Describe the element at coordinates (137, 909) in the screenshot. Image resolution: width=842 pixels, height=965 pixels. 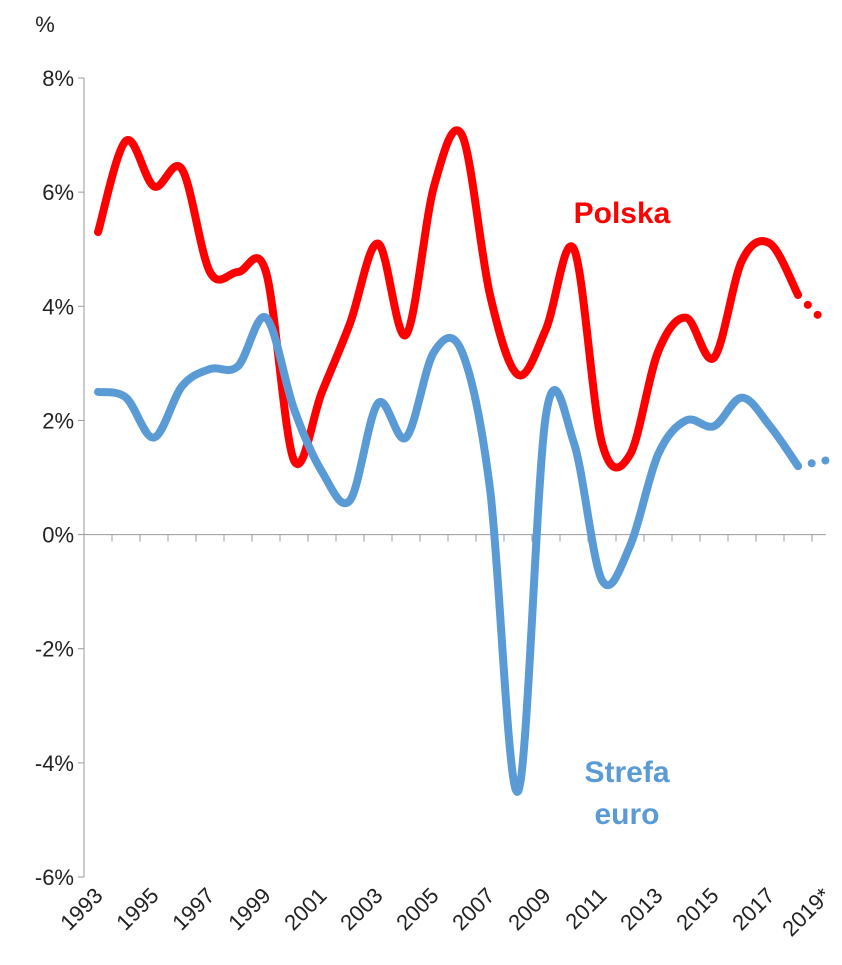
I see `x-tick-label: 1995` at that location.